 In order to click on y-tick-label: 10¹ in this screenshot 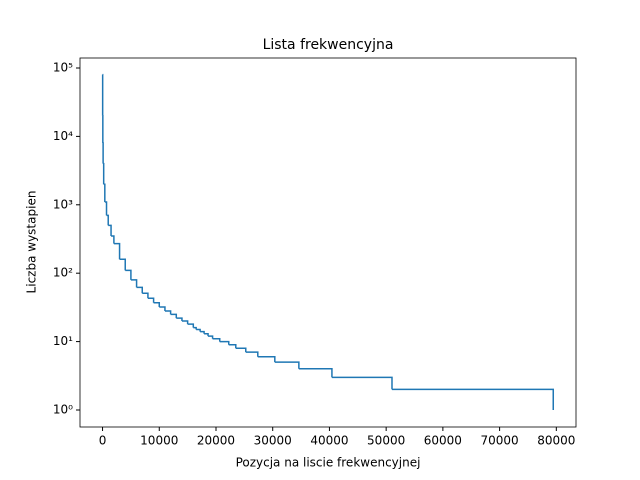, I will do `click(63, 341)`.